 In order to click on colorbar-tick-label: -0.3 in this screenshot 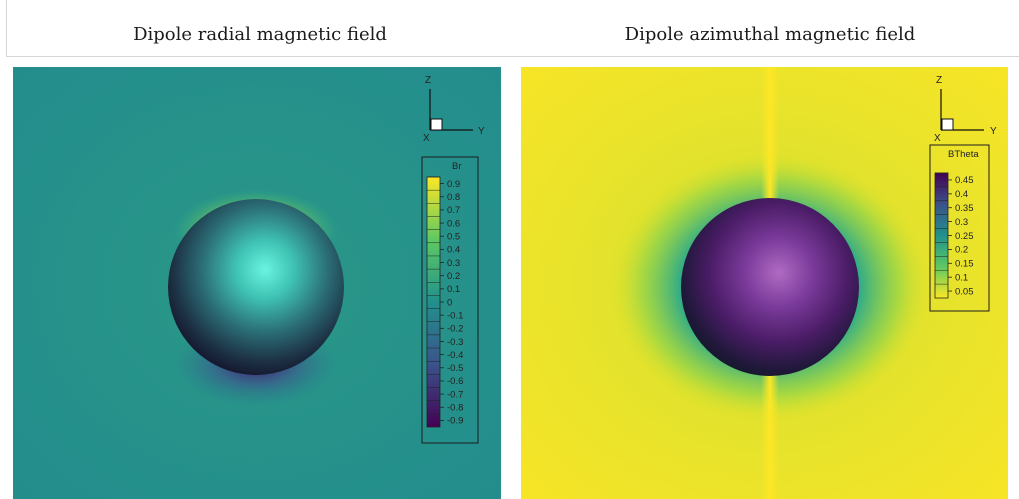, I will do `click(455, 342)`.